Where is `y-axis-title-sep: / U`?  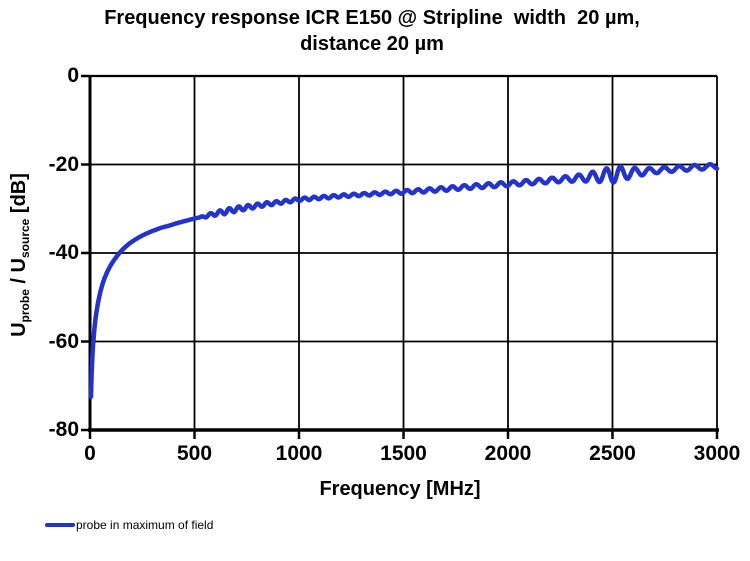 y-axis-title-sep: / U is located at coordinates (19, 274).